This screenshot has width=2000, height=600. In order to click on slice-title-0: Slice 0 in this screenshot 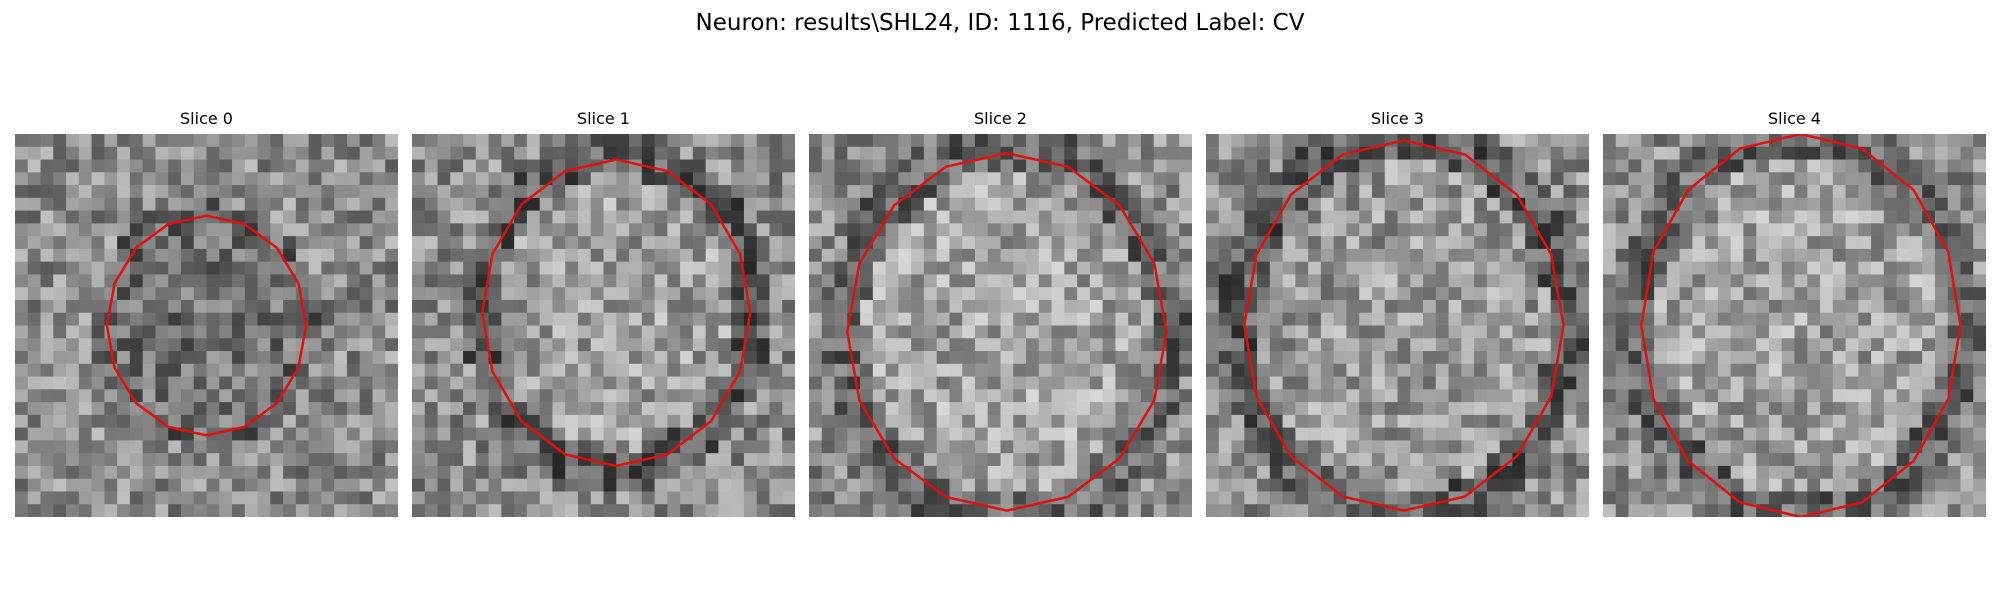, I will do `click(206, 118)`.